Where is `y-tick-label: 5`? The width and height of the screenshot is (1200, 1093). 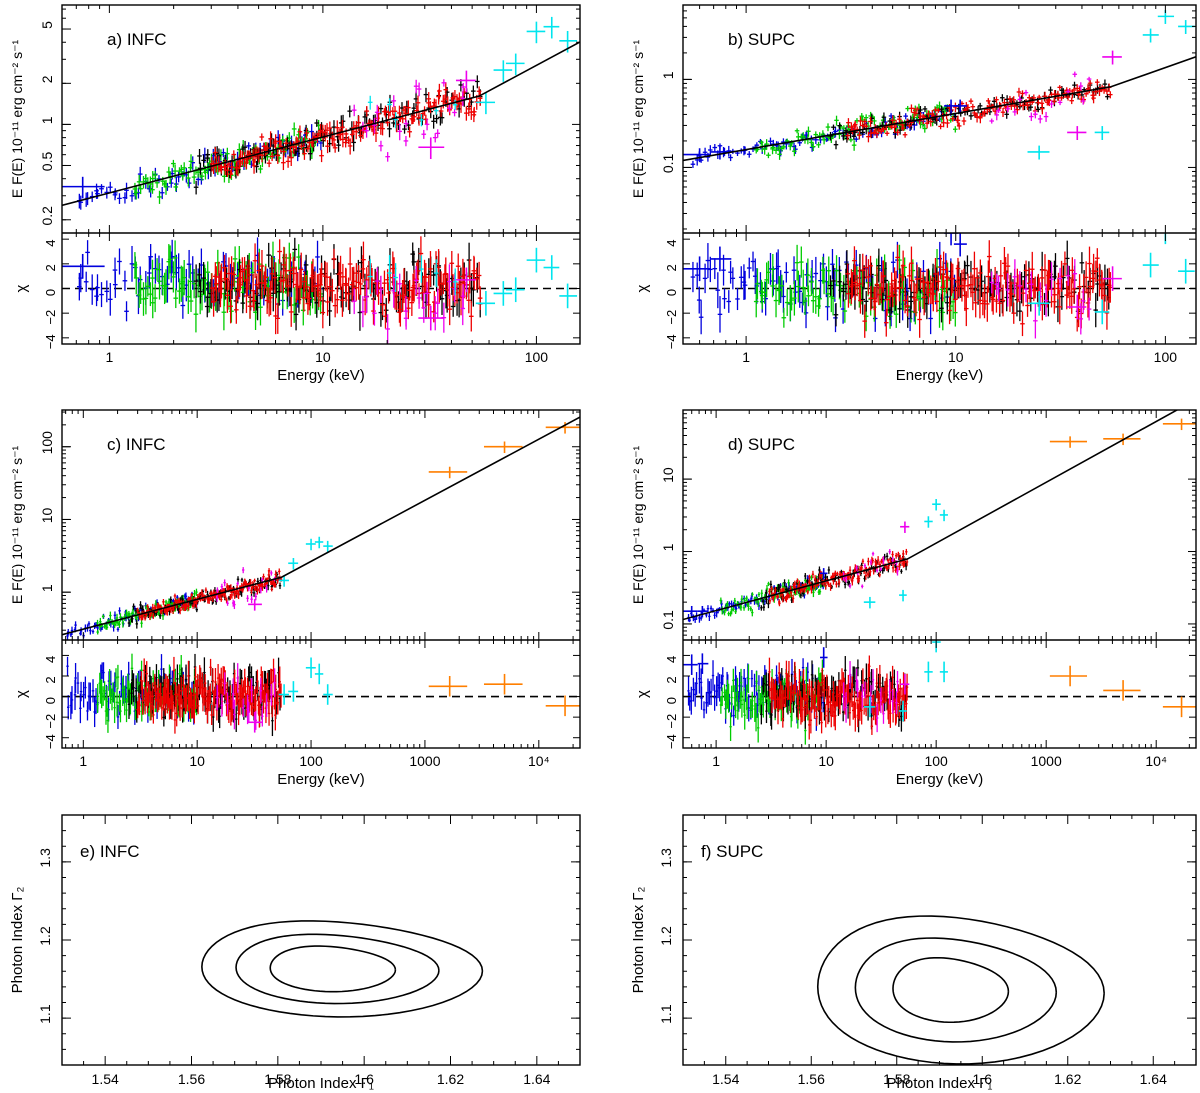 y-tick-label: 5 is located at coordinates (47, 25).